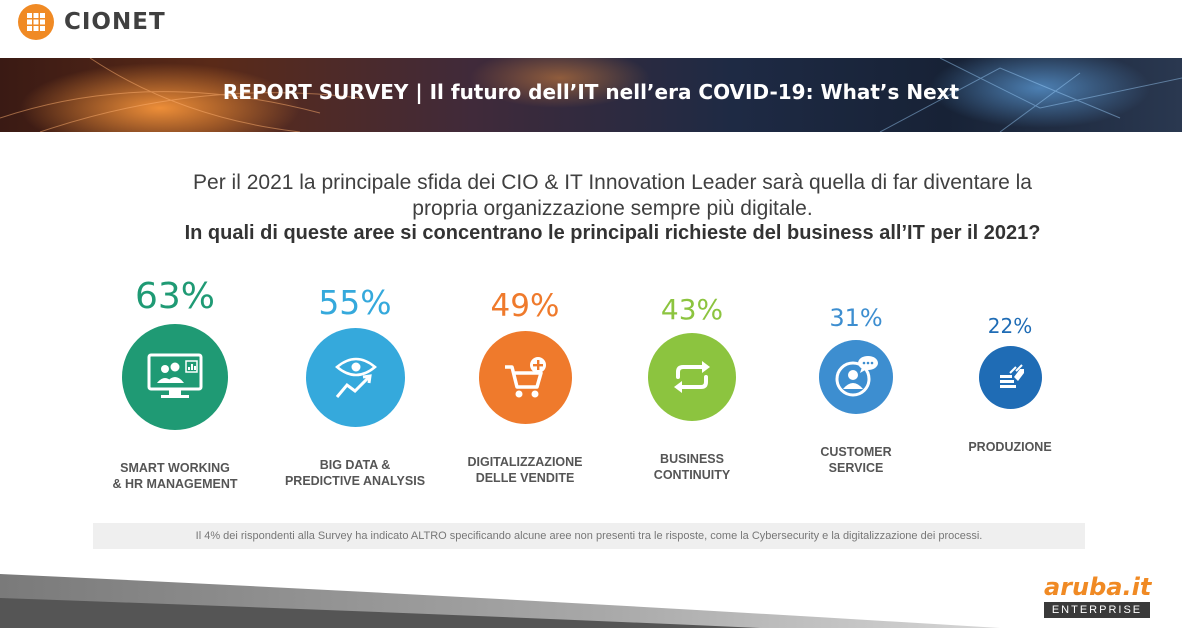 This screenshot has height=628, width=1182. What do you see at coordinates (1097, 610) in the screenshot?
I see `aruba-enterprise-label: ENTERPRISE` at bounding box center [1097, 610].